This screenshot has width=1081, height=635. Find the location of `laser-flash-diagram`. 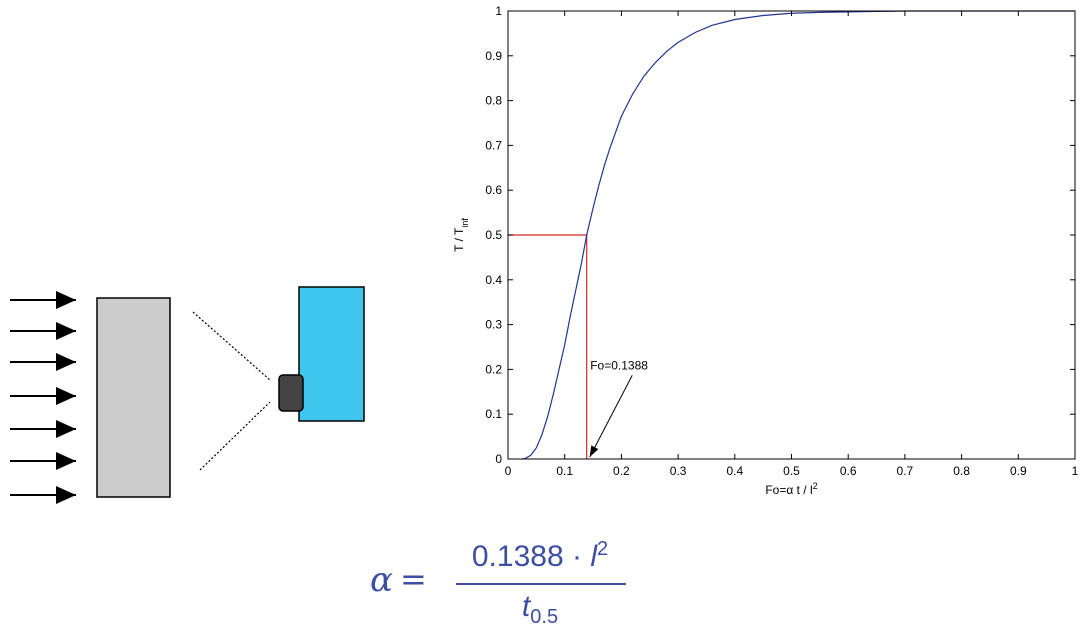

laser-flash-diagram is located at coordinates (187, 395).